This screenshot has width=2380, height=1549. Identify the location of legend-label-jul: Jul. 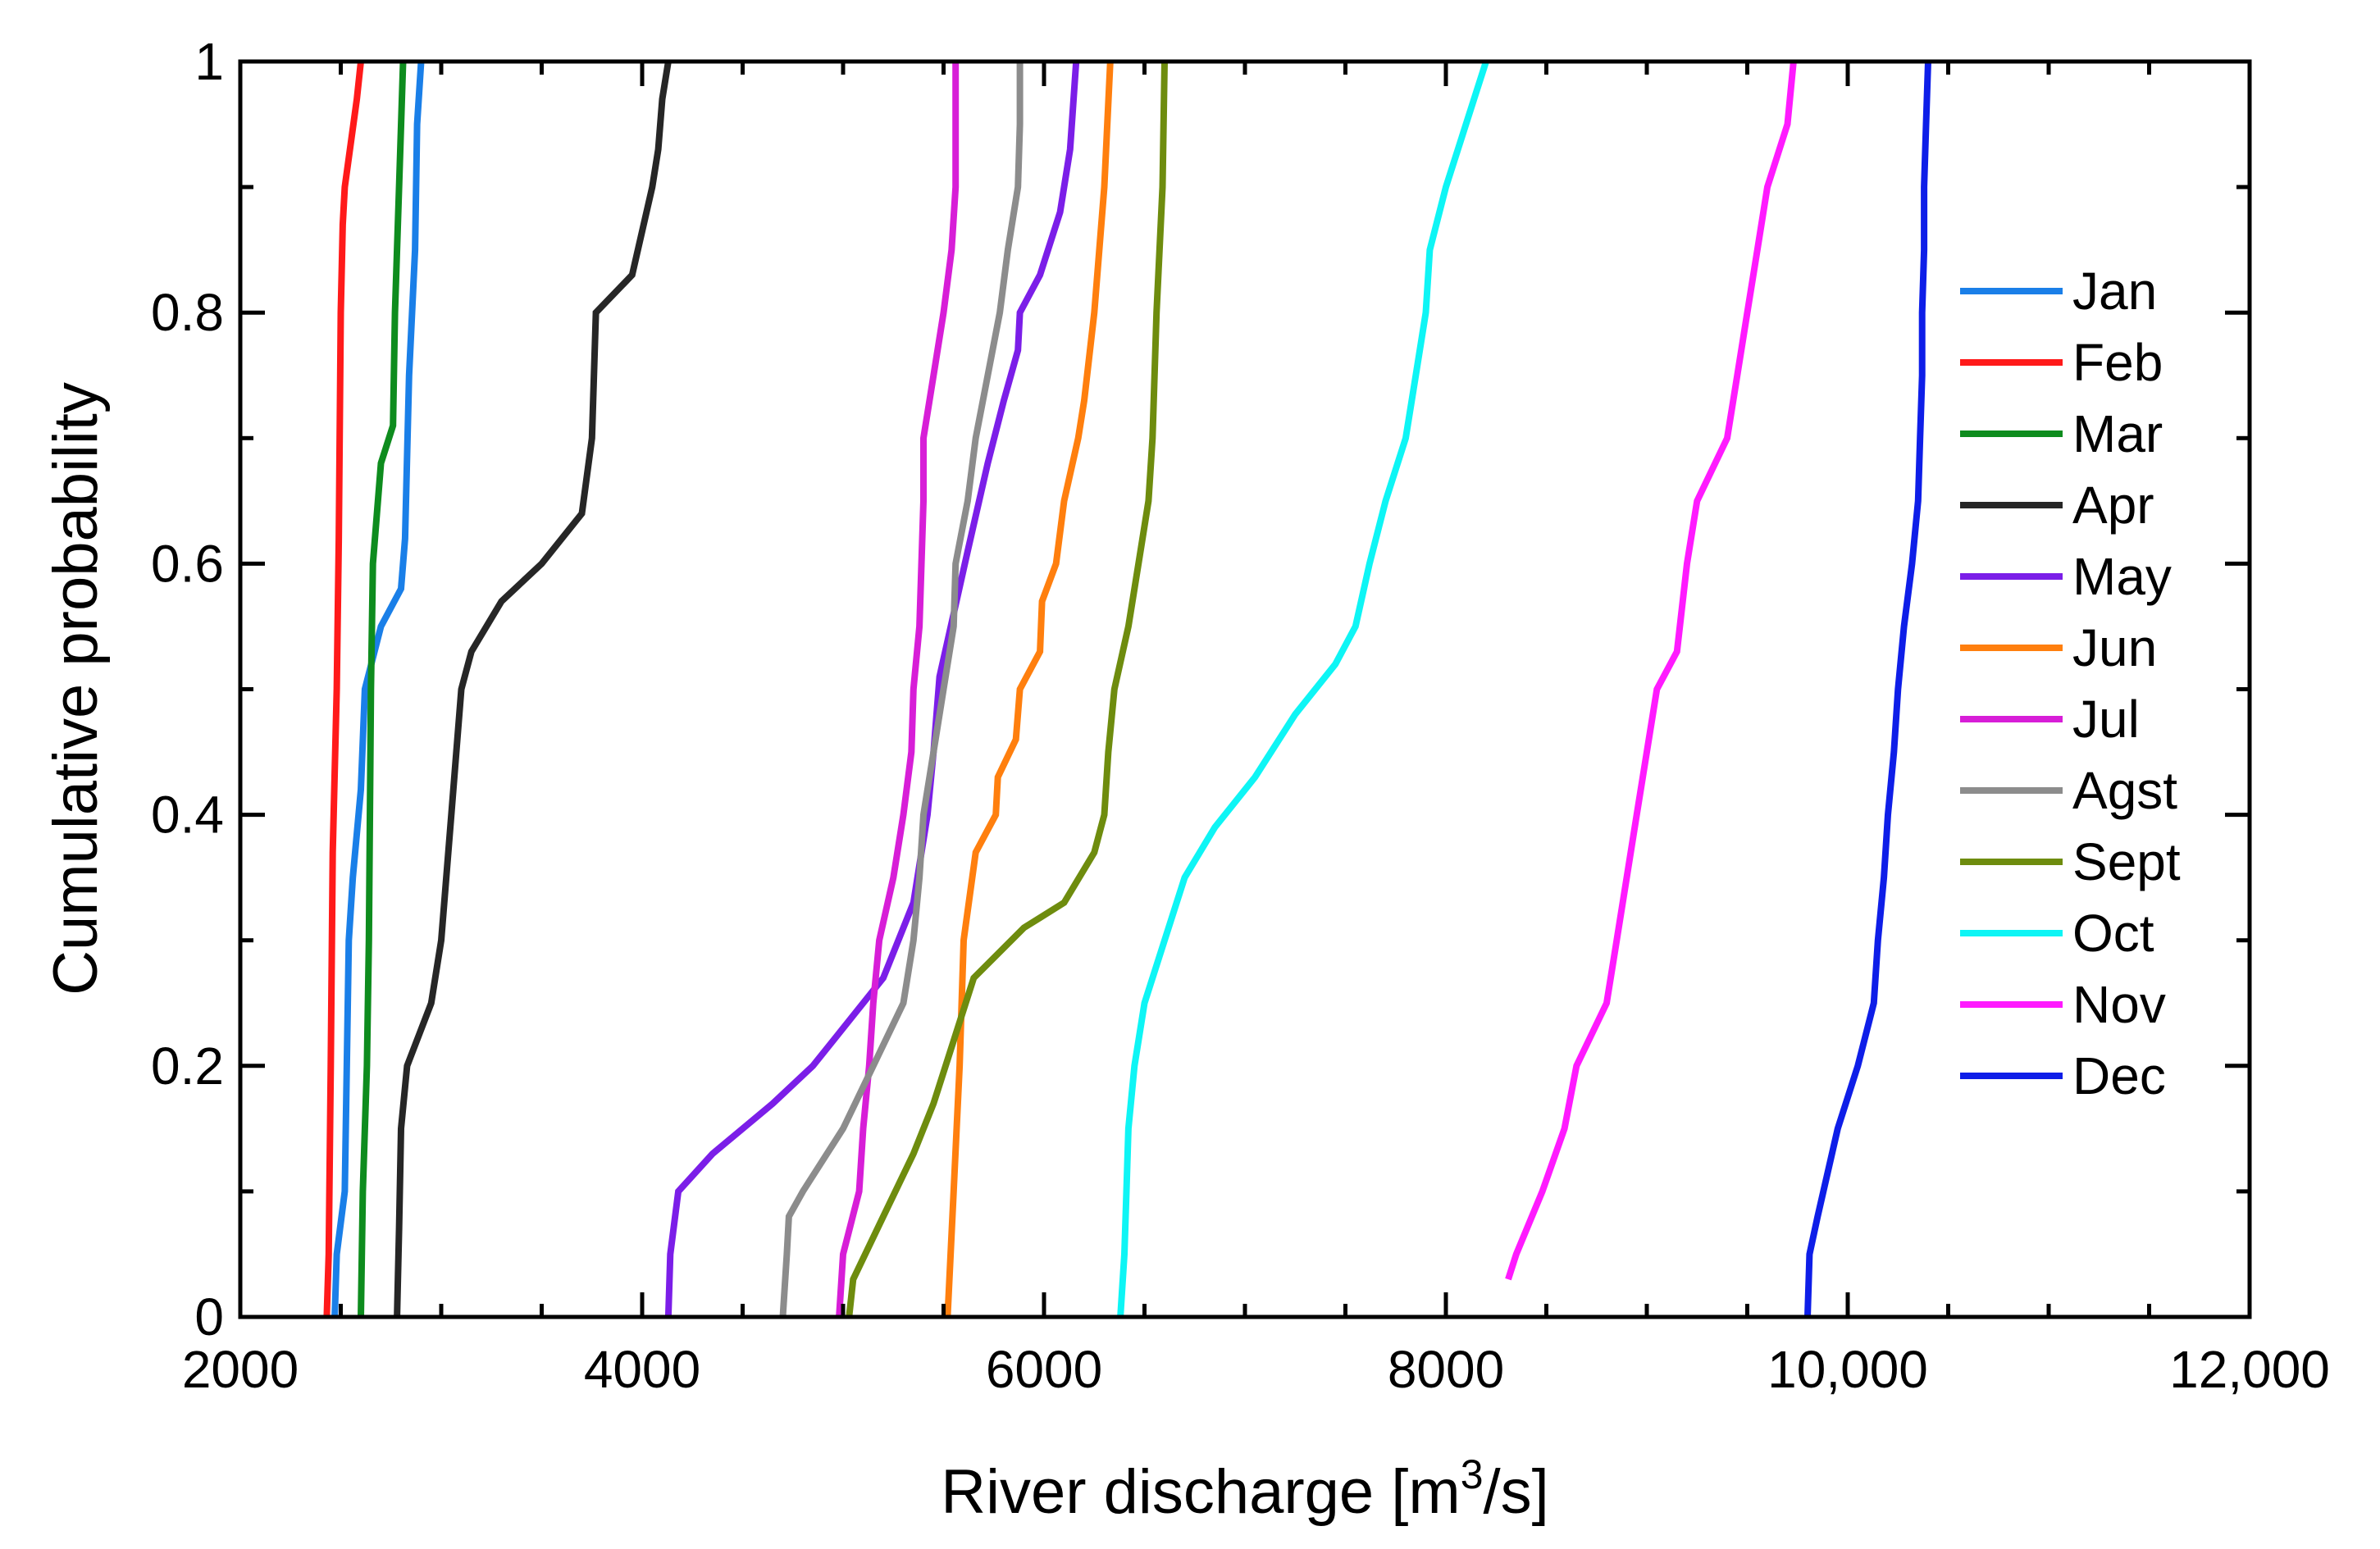
(2106, 719).